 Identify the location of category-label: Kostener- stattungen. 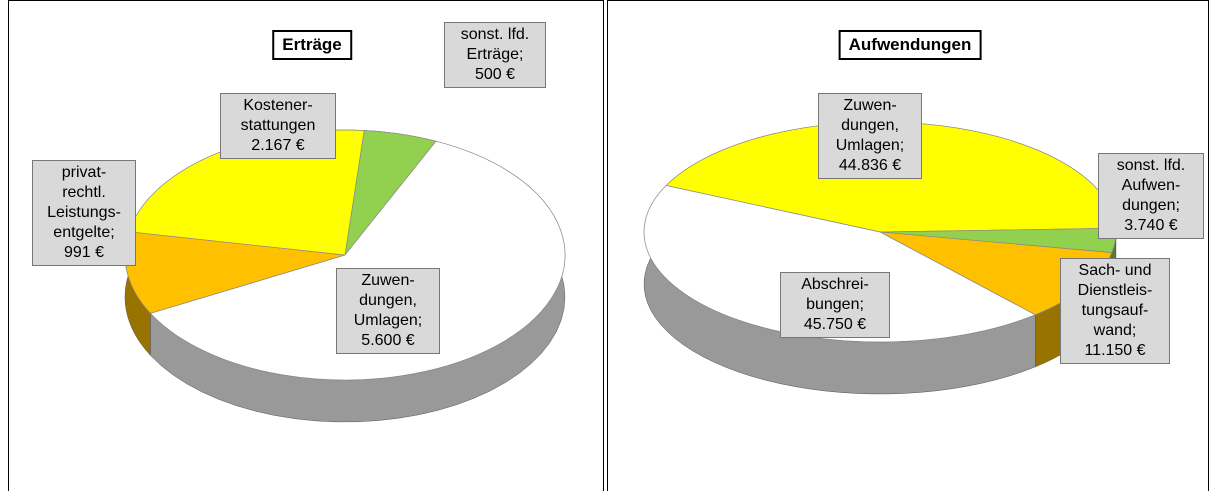
(278, 115).